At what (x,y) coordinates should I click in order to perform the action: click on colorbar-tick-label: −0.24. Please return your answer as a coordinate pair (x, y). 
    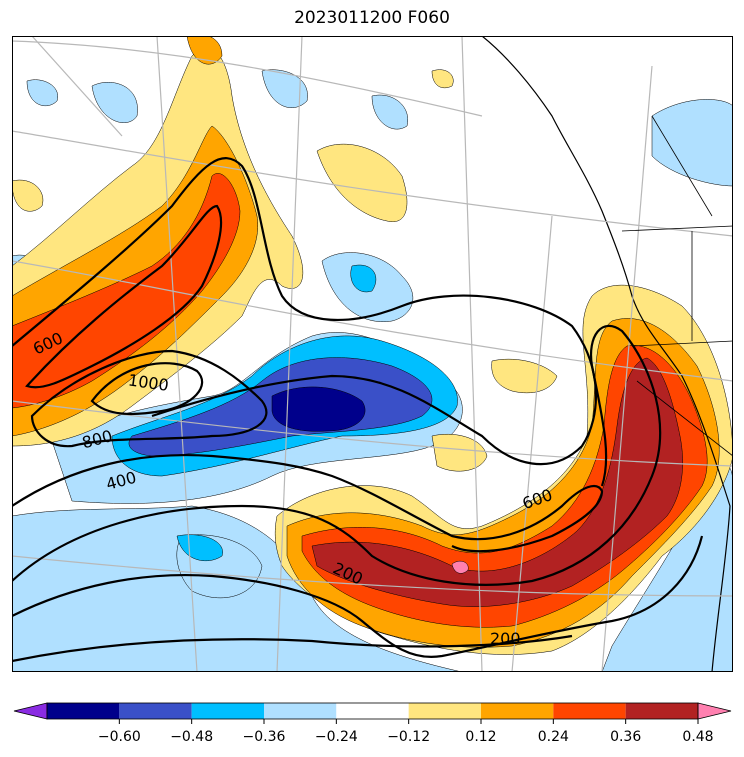
    Looking at the image, I should click on (336, 737).